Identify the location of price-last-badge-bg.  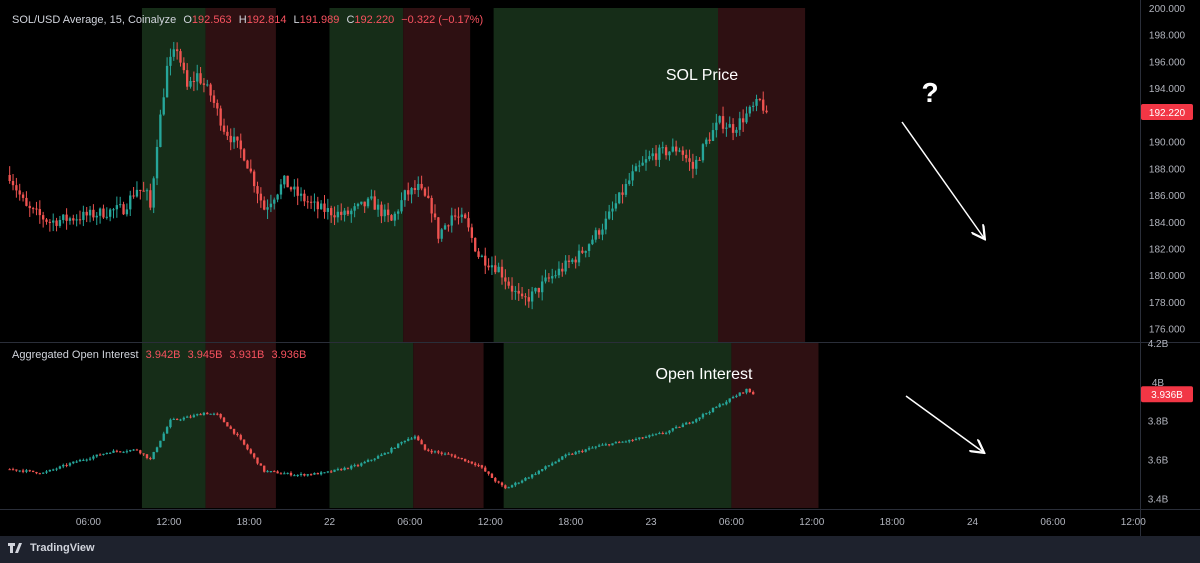
(1167, 111).